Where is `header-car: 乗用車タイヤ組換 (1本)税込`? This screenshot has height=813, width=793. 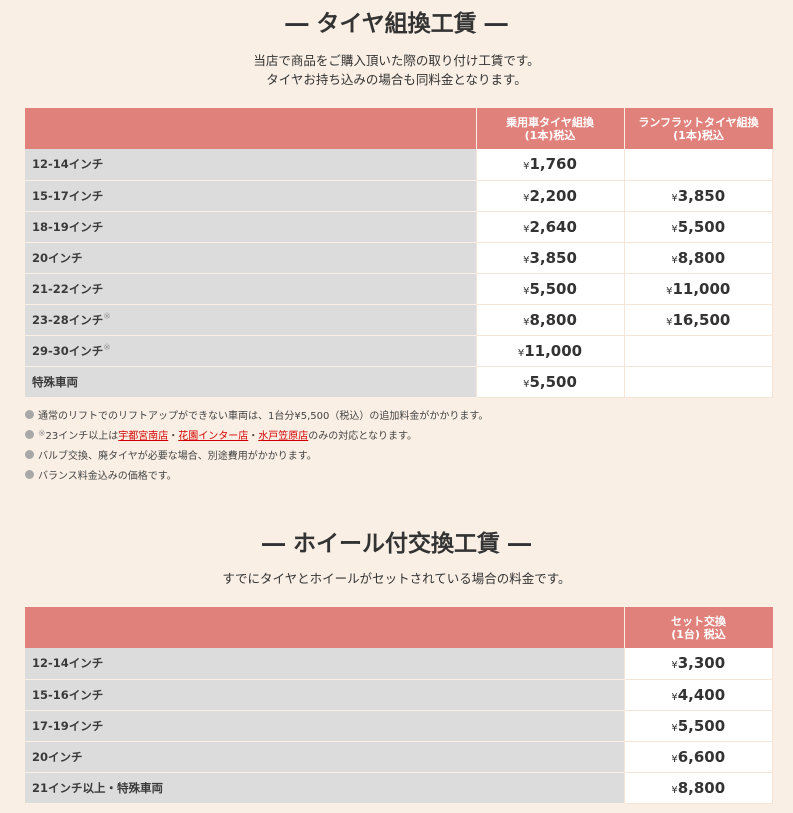
header-car: 乗用車タイヤ組換 (1本)税込 is located at coordinates (550, 128).